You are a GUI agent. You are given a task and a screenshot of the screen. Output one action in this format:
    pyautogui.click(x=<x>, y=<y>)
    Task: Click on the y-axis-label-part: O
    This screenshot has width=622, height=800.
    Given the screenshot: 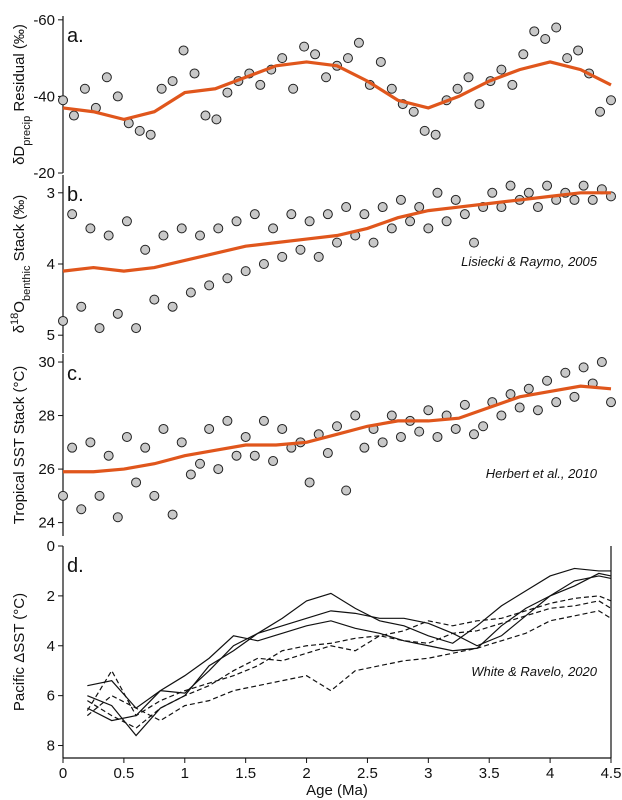 What is the action you would take?
    pyautogui.click(x=19, y=307)
    